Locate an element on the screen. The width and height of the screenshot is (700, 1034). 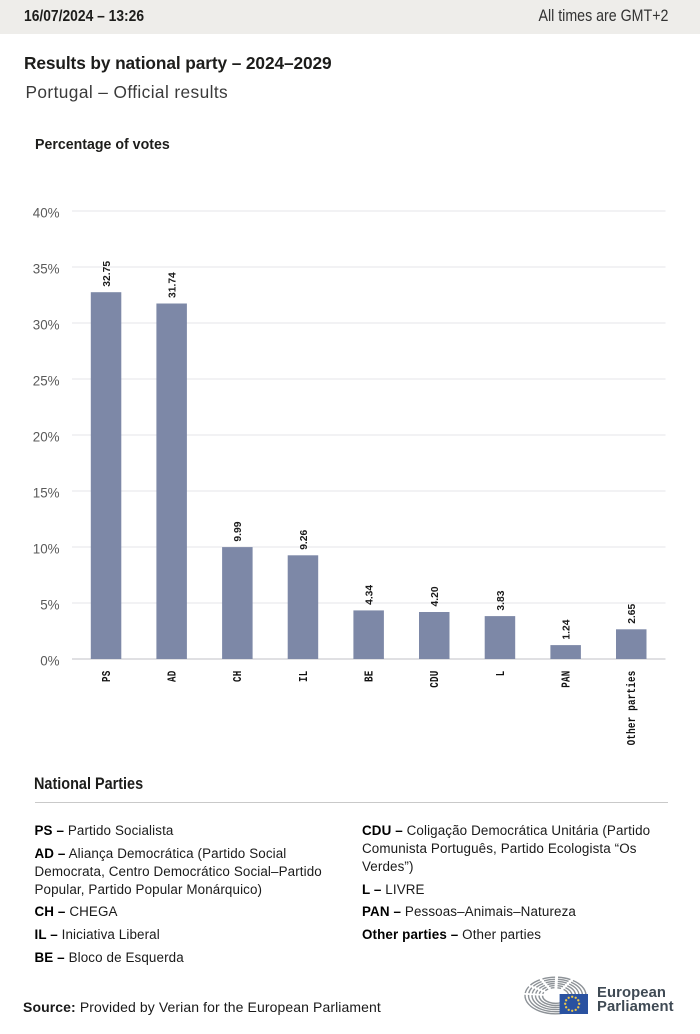
svg-text: 5% is located at coordinates (49, 605).